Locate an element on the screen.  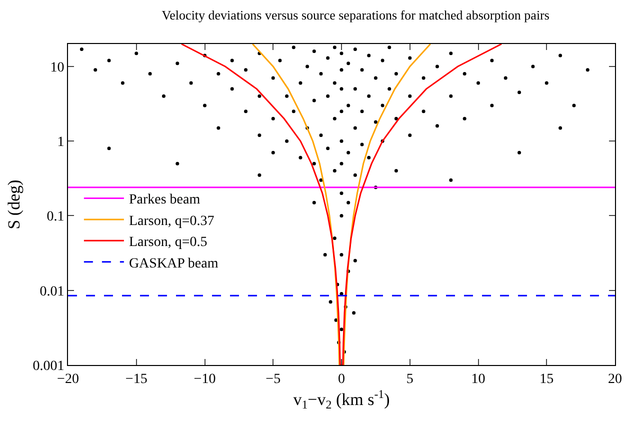
legend-label: Larson, q=0.5 is located at coordinates (168, 242).